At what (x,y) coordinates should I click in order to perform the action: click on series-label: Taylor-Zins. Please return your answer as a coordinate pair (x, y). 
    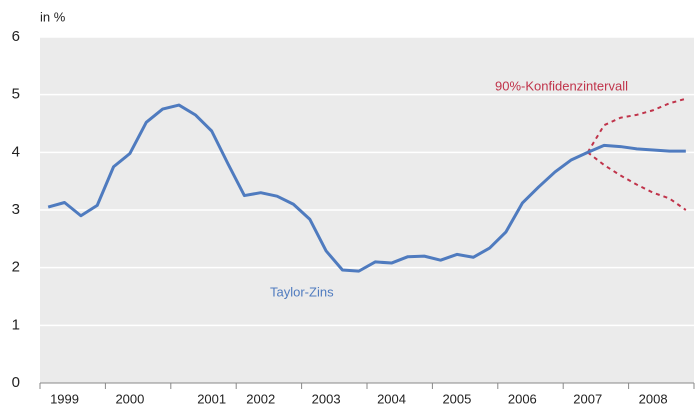
    Looking at the image, I should click on (302, 291).